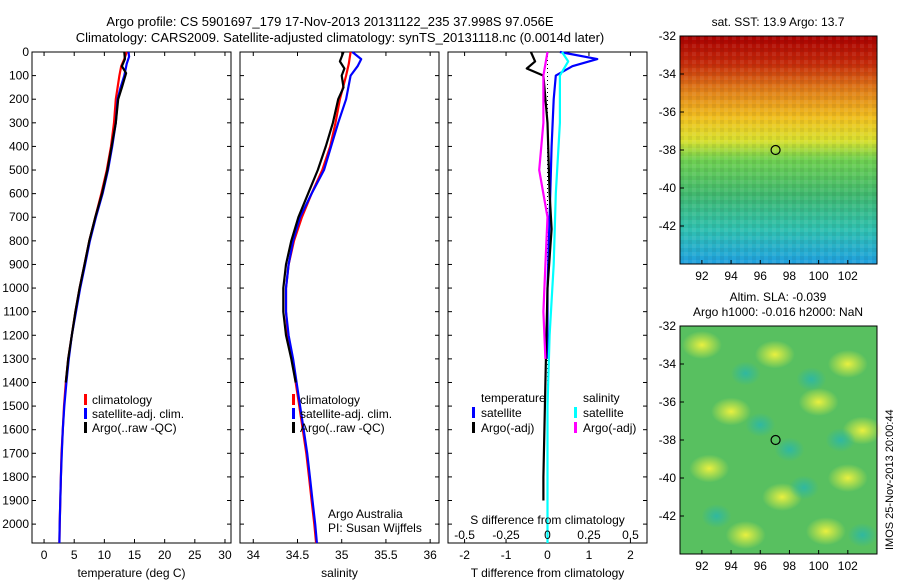 Image resolution: width=900 pixels, height=580 pixels. Describe the element at coordinates (668, 36) in the screenshot. I see `map-ytick-label: -32` at that location.